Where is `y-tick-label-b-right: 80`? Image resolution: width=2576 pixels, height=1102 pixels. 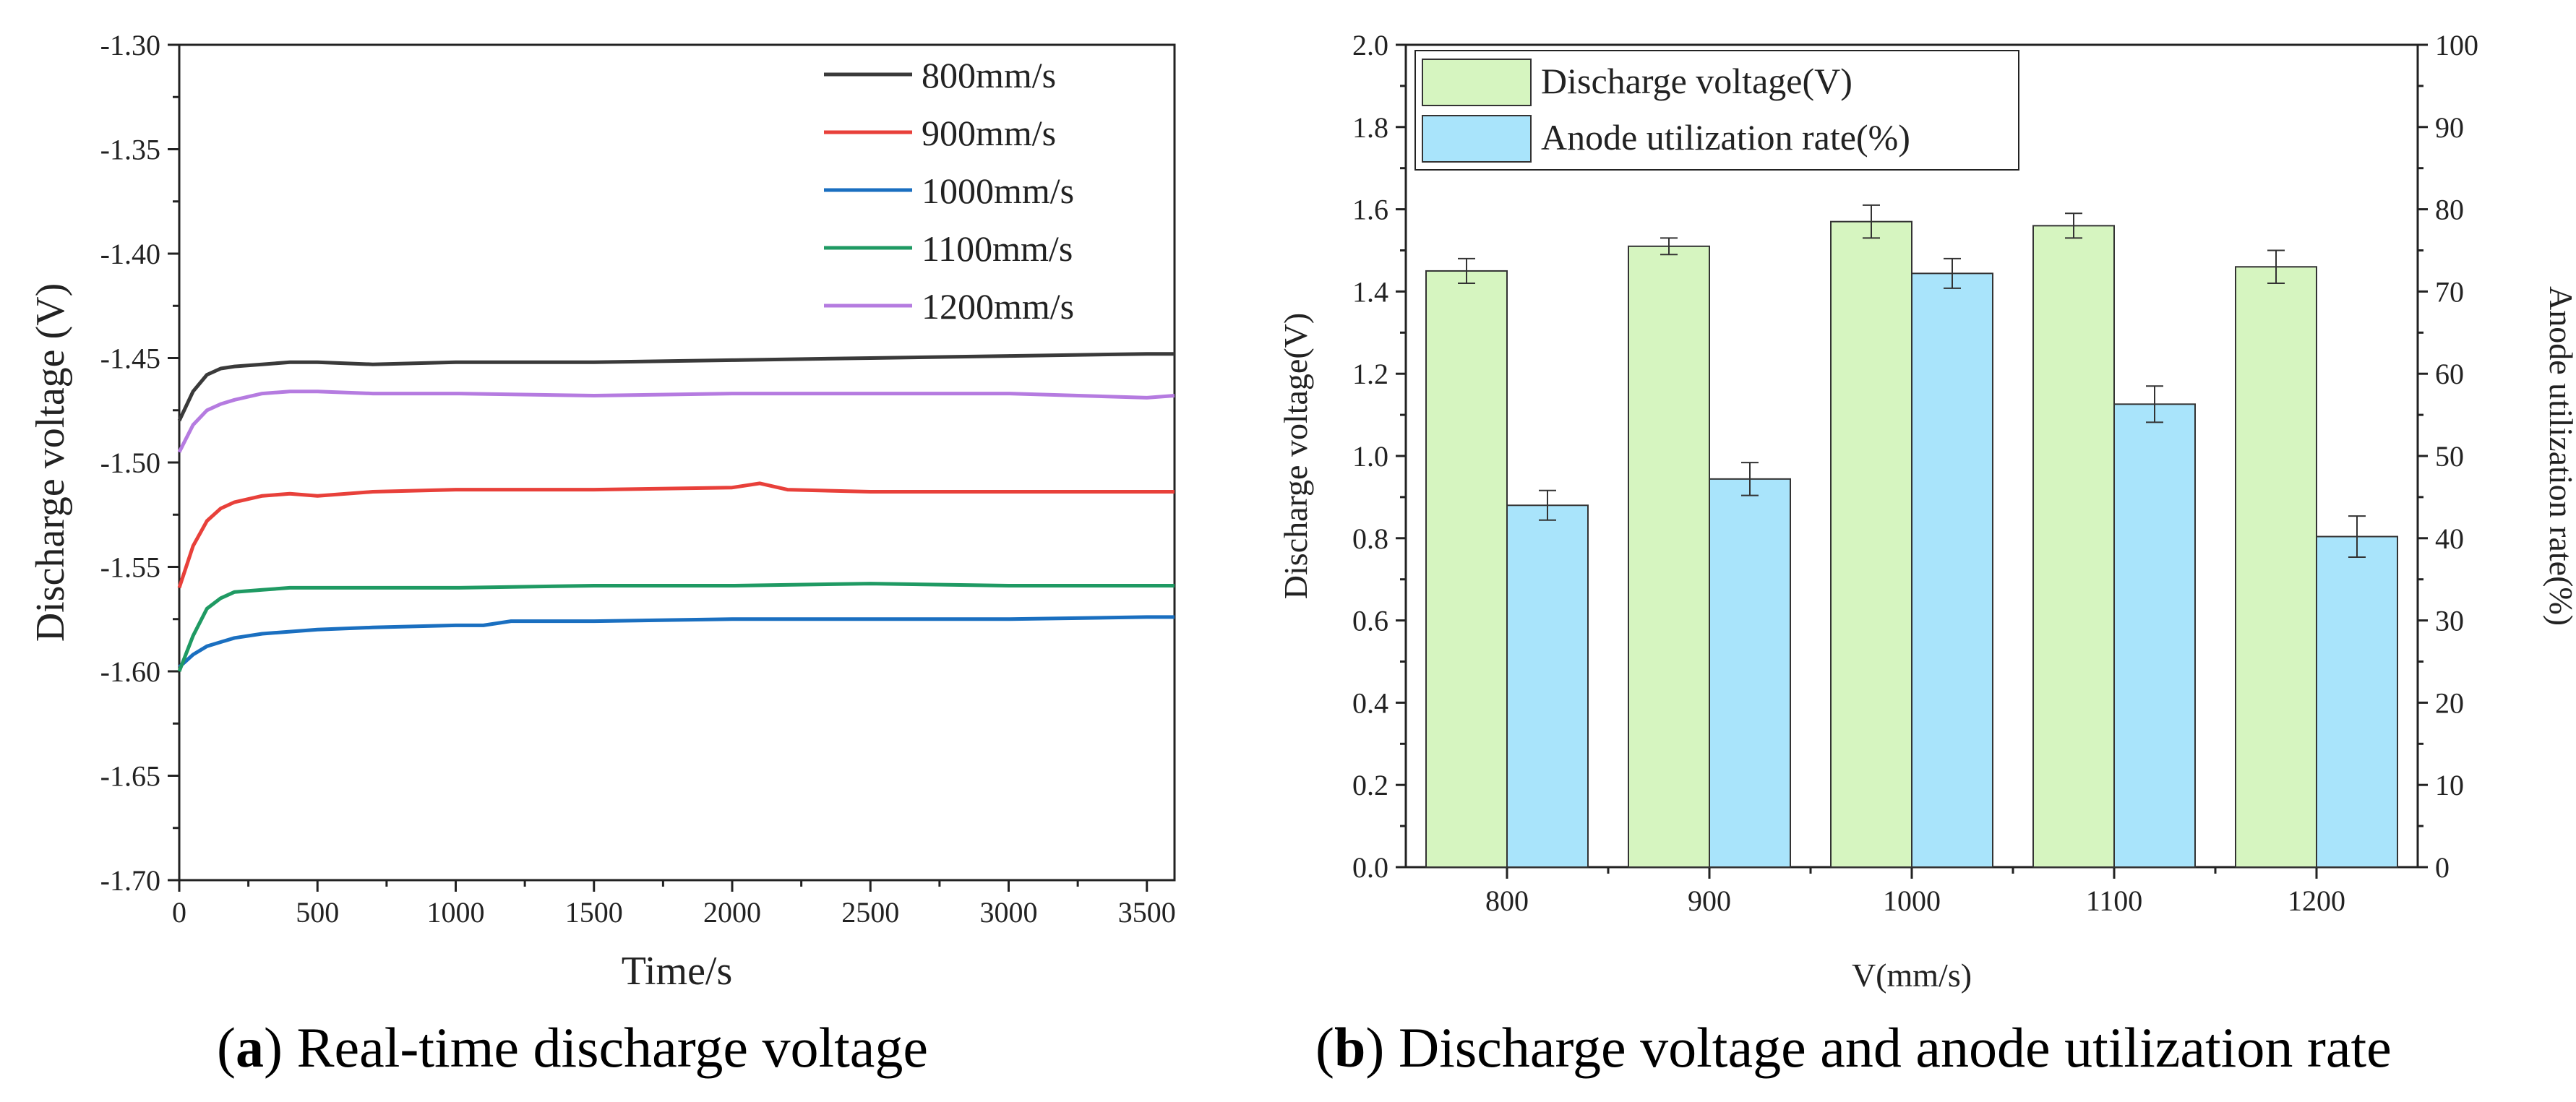
y-tick-label-b-right: 80 is located at coordinates (2450, 210).